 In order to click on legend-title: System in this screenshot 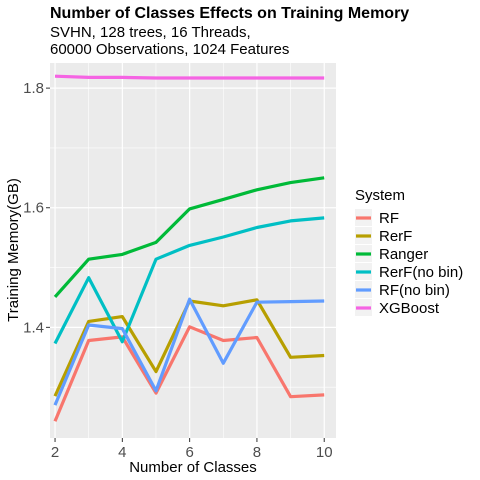, I will do `click(380, 195)`.